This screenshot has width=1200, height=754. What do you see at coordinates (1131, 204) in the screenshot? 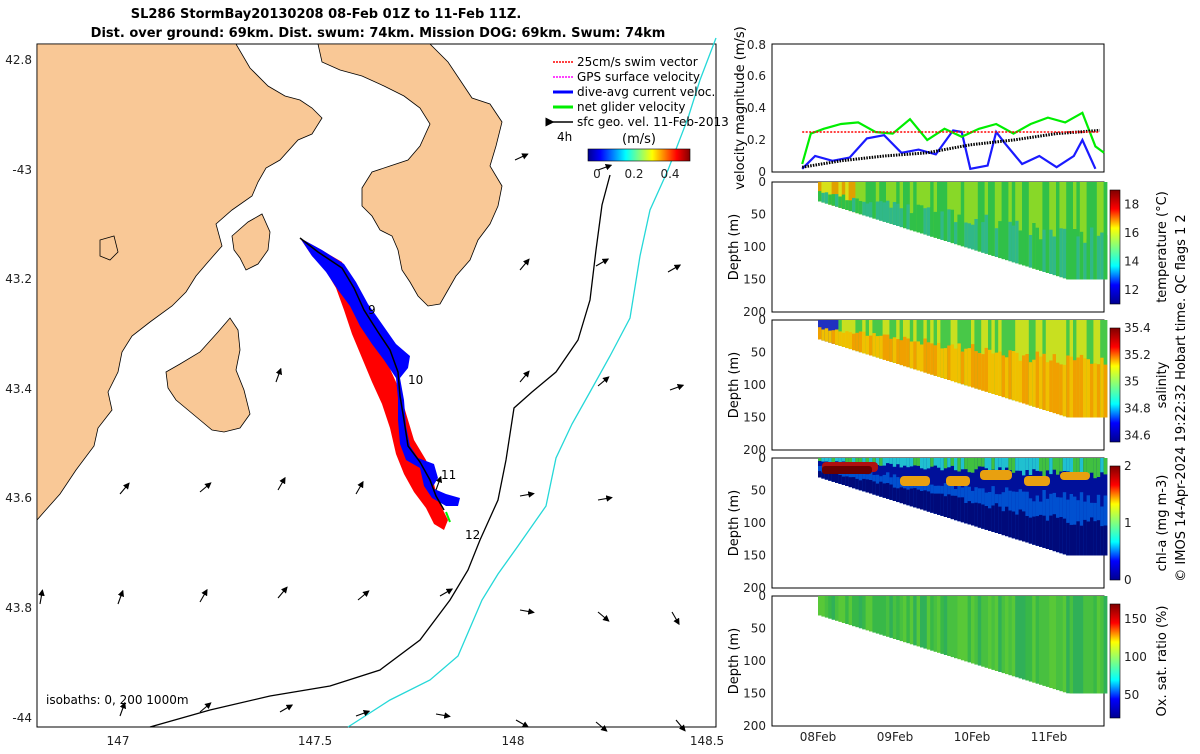
I see `colorbar-tick: 18` at bounding box center [1131, 204].